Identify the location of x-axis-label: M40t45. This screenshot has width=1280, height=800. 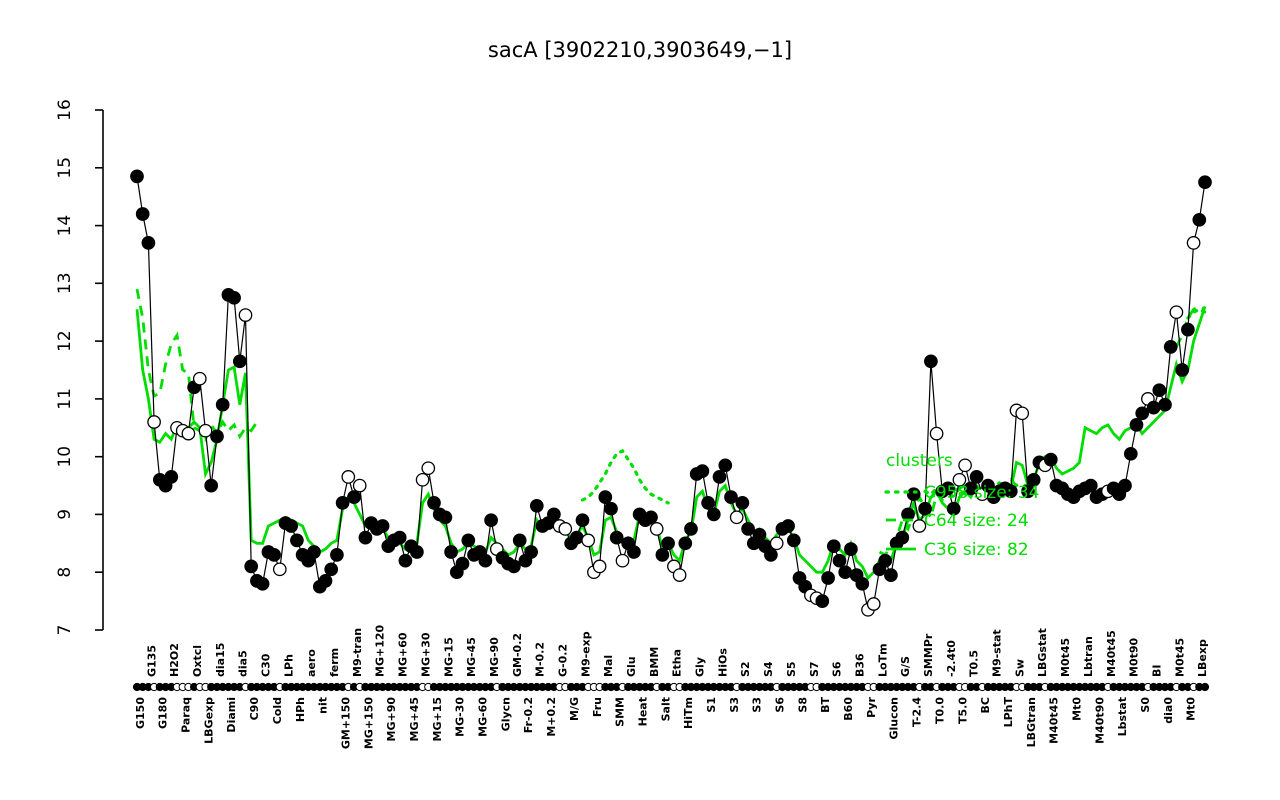
(1111, 653).